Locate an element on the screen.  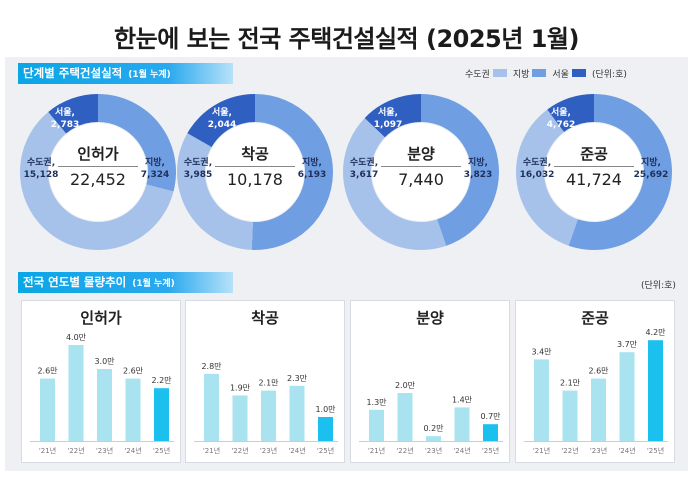
donut-label-seoul: 서울, 4,762 is located at coordinates (561, 119).